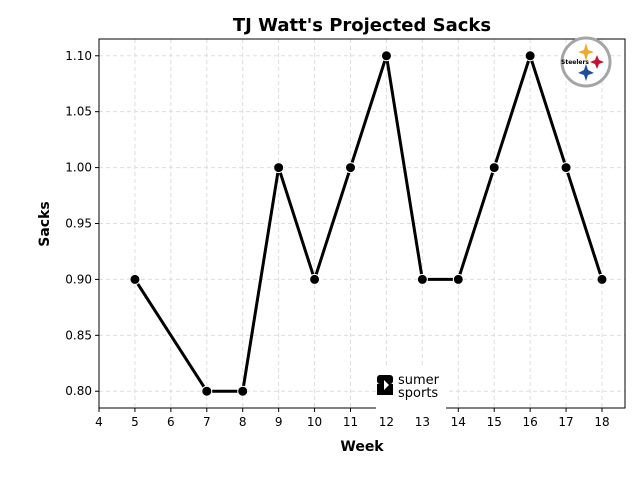  I want to click on steelers-logo: Steelers, so click(586, 62).